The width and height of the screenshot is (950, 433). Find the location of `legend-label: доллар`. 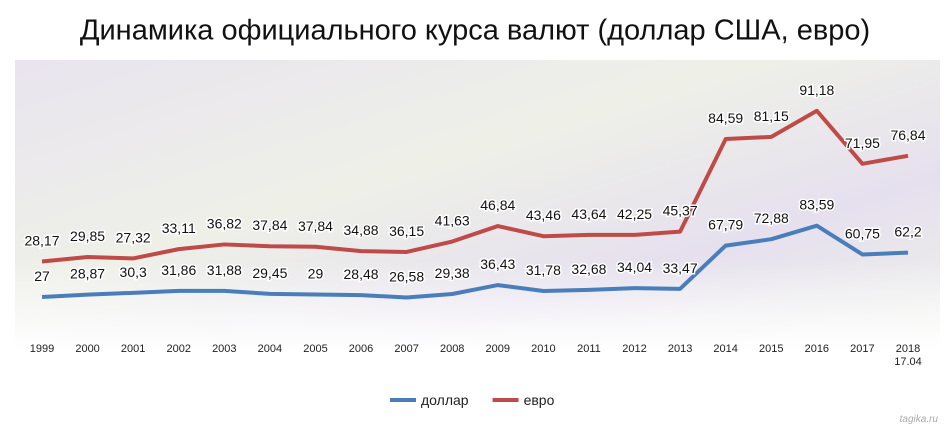

legend-label: доллар is located at coordinates (445, 400).